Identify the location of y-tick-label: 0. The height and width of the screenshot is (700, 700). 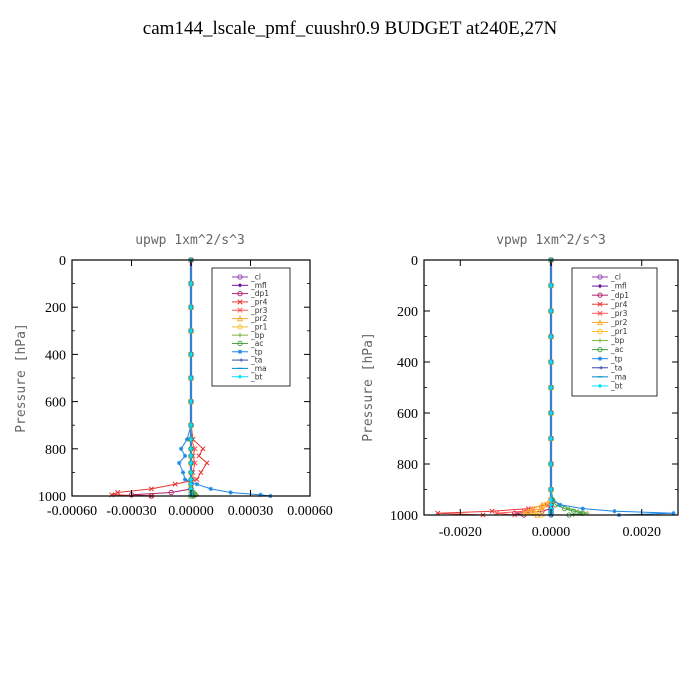
(414, 261).